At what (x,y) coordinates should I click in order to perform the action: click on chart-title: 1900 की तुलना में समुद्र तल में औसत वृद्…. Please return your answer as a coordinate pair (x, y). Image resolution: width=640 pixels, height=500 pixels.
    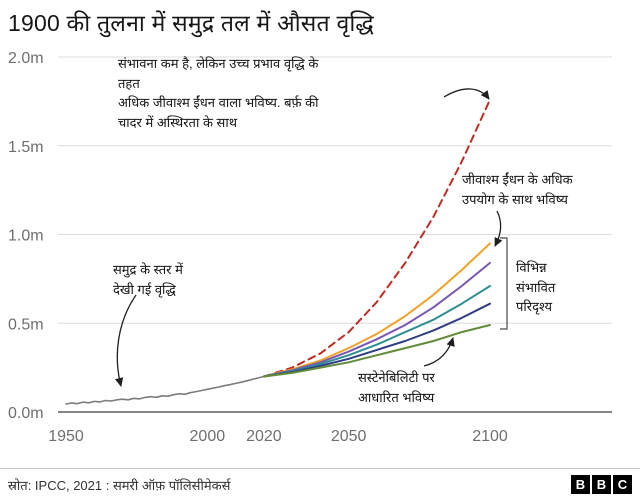
    Looking at the image, I should click on (191, 23).